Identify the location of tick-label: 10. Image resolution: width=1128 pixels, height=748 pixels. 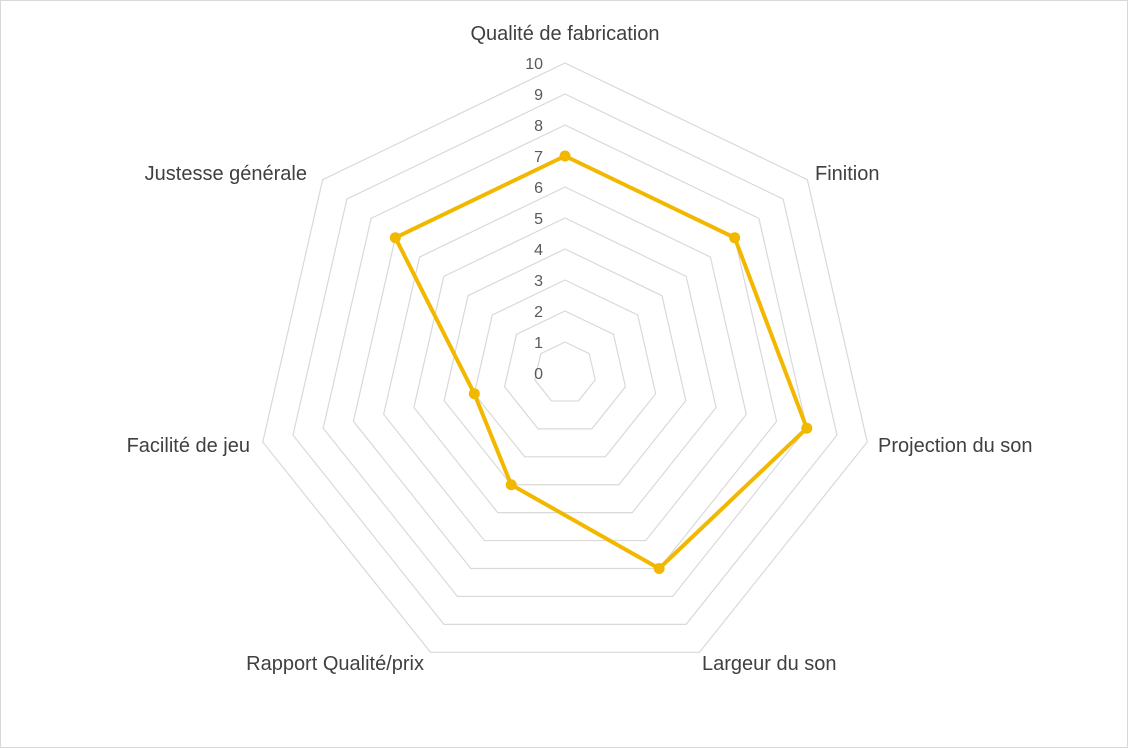
(534, 64).